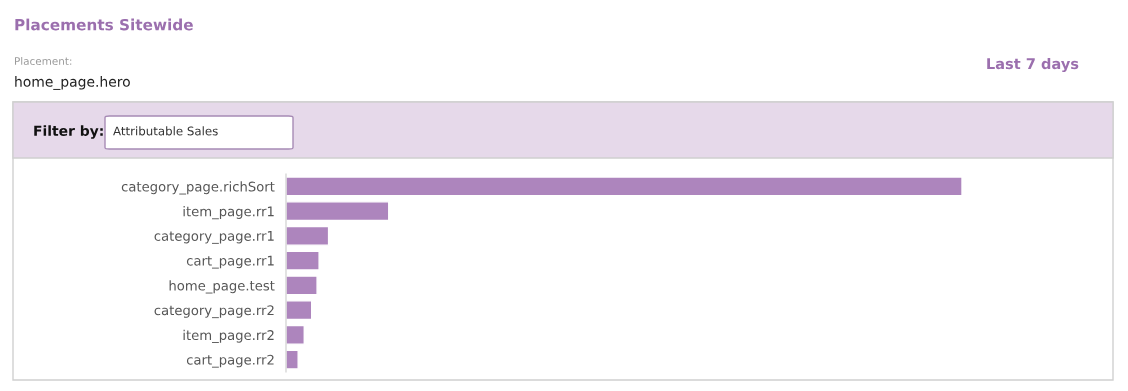  Describe the element at coordinates (214, 312) in the screenshot. I see `y-tick-label: category_page.rr2` at that location.